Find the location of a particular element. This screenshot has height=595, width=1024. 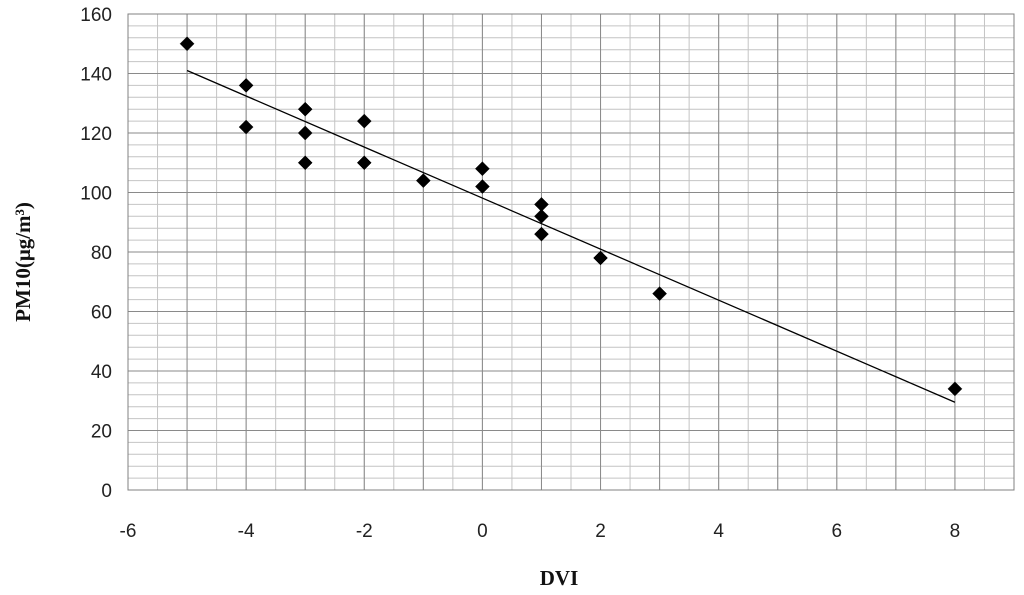

x-tick-label: -4 is located at coordinates (246, 531).